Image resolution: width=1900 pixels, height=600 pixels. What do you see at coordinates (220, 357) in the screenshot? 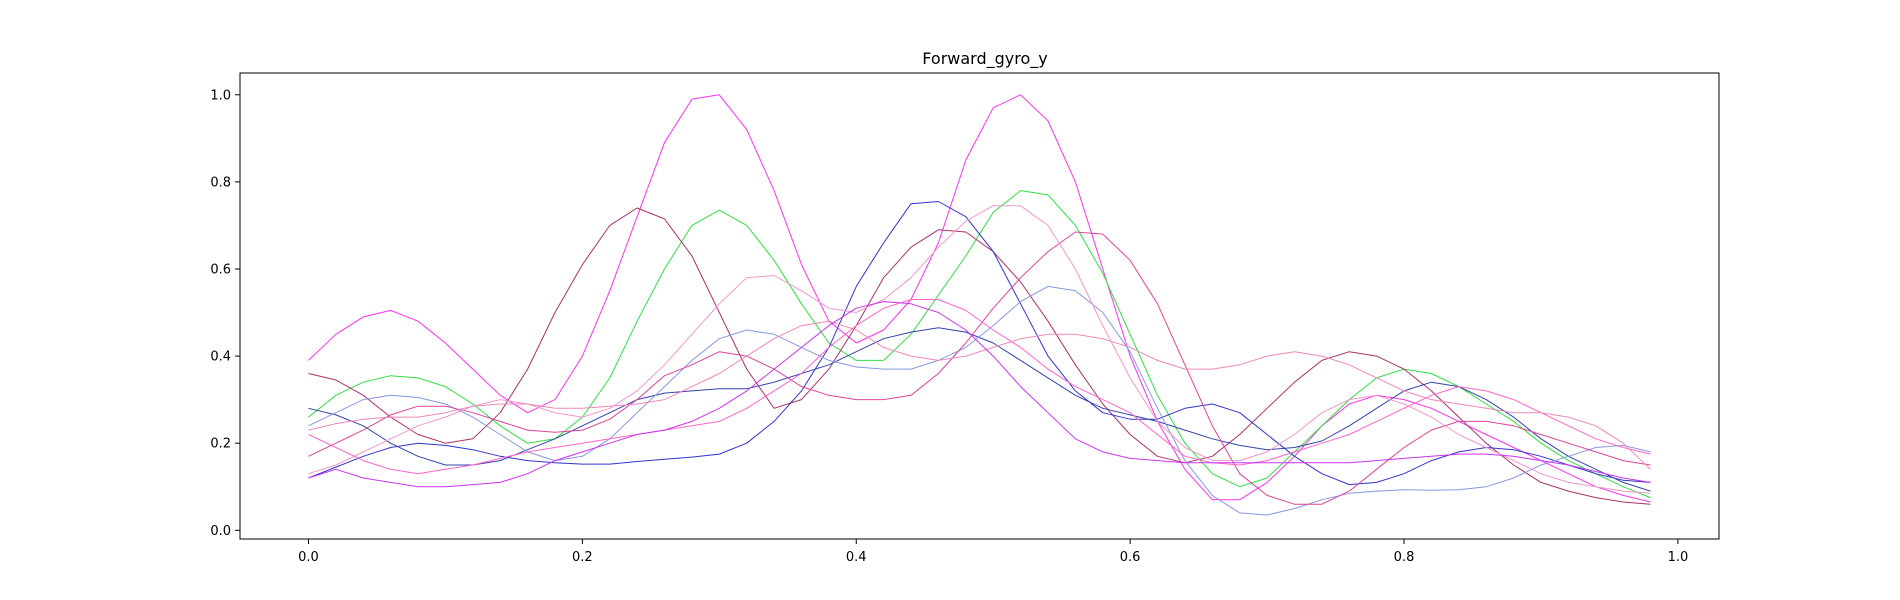
I see `y-tick-label: 0.4` at bounding box center [220, 357].